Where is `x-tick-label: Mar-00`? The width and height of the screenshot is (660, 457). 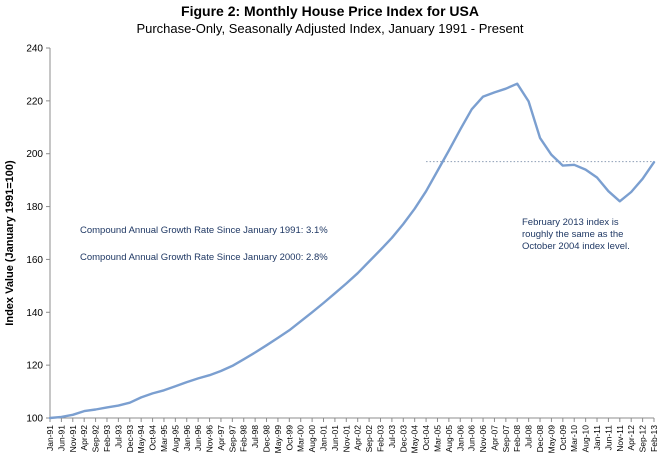
x-tick-label: Mar-00 is located at coordinates (301, 438).